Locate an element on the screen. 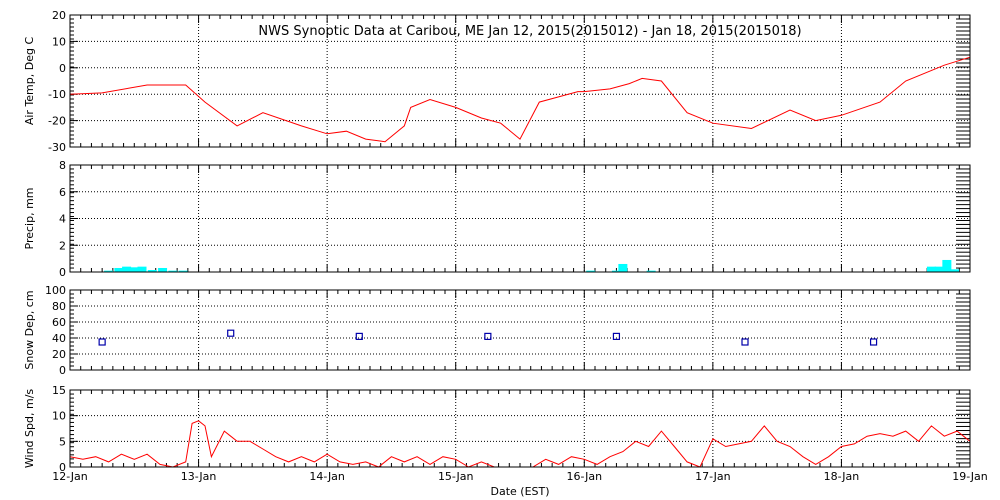 This screenshot has height=500, width=1000. y-tick-label: 8 is located at coordinates (62, 165).